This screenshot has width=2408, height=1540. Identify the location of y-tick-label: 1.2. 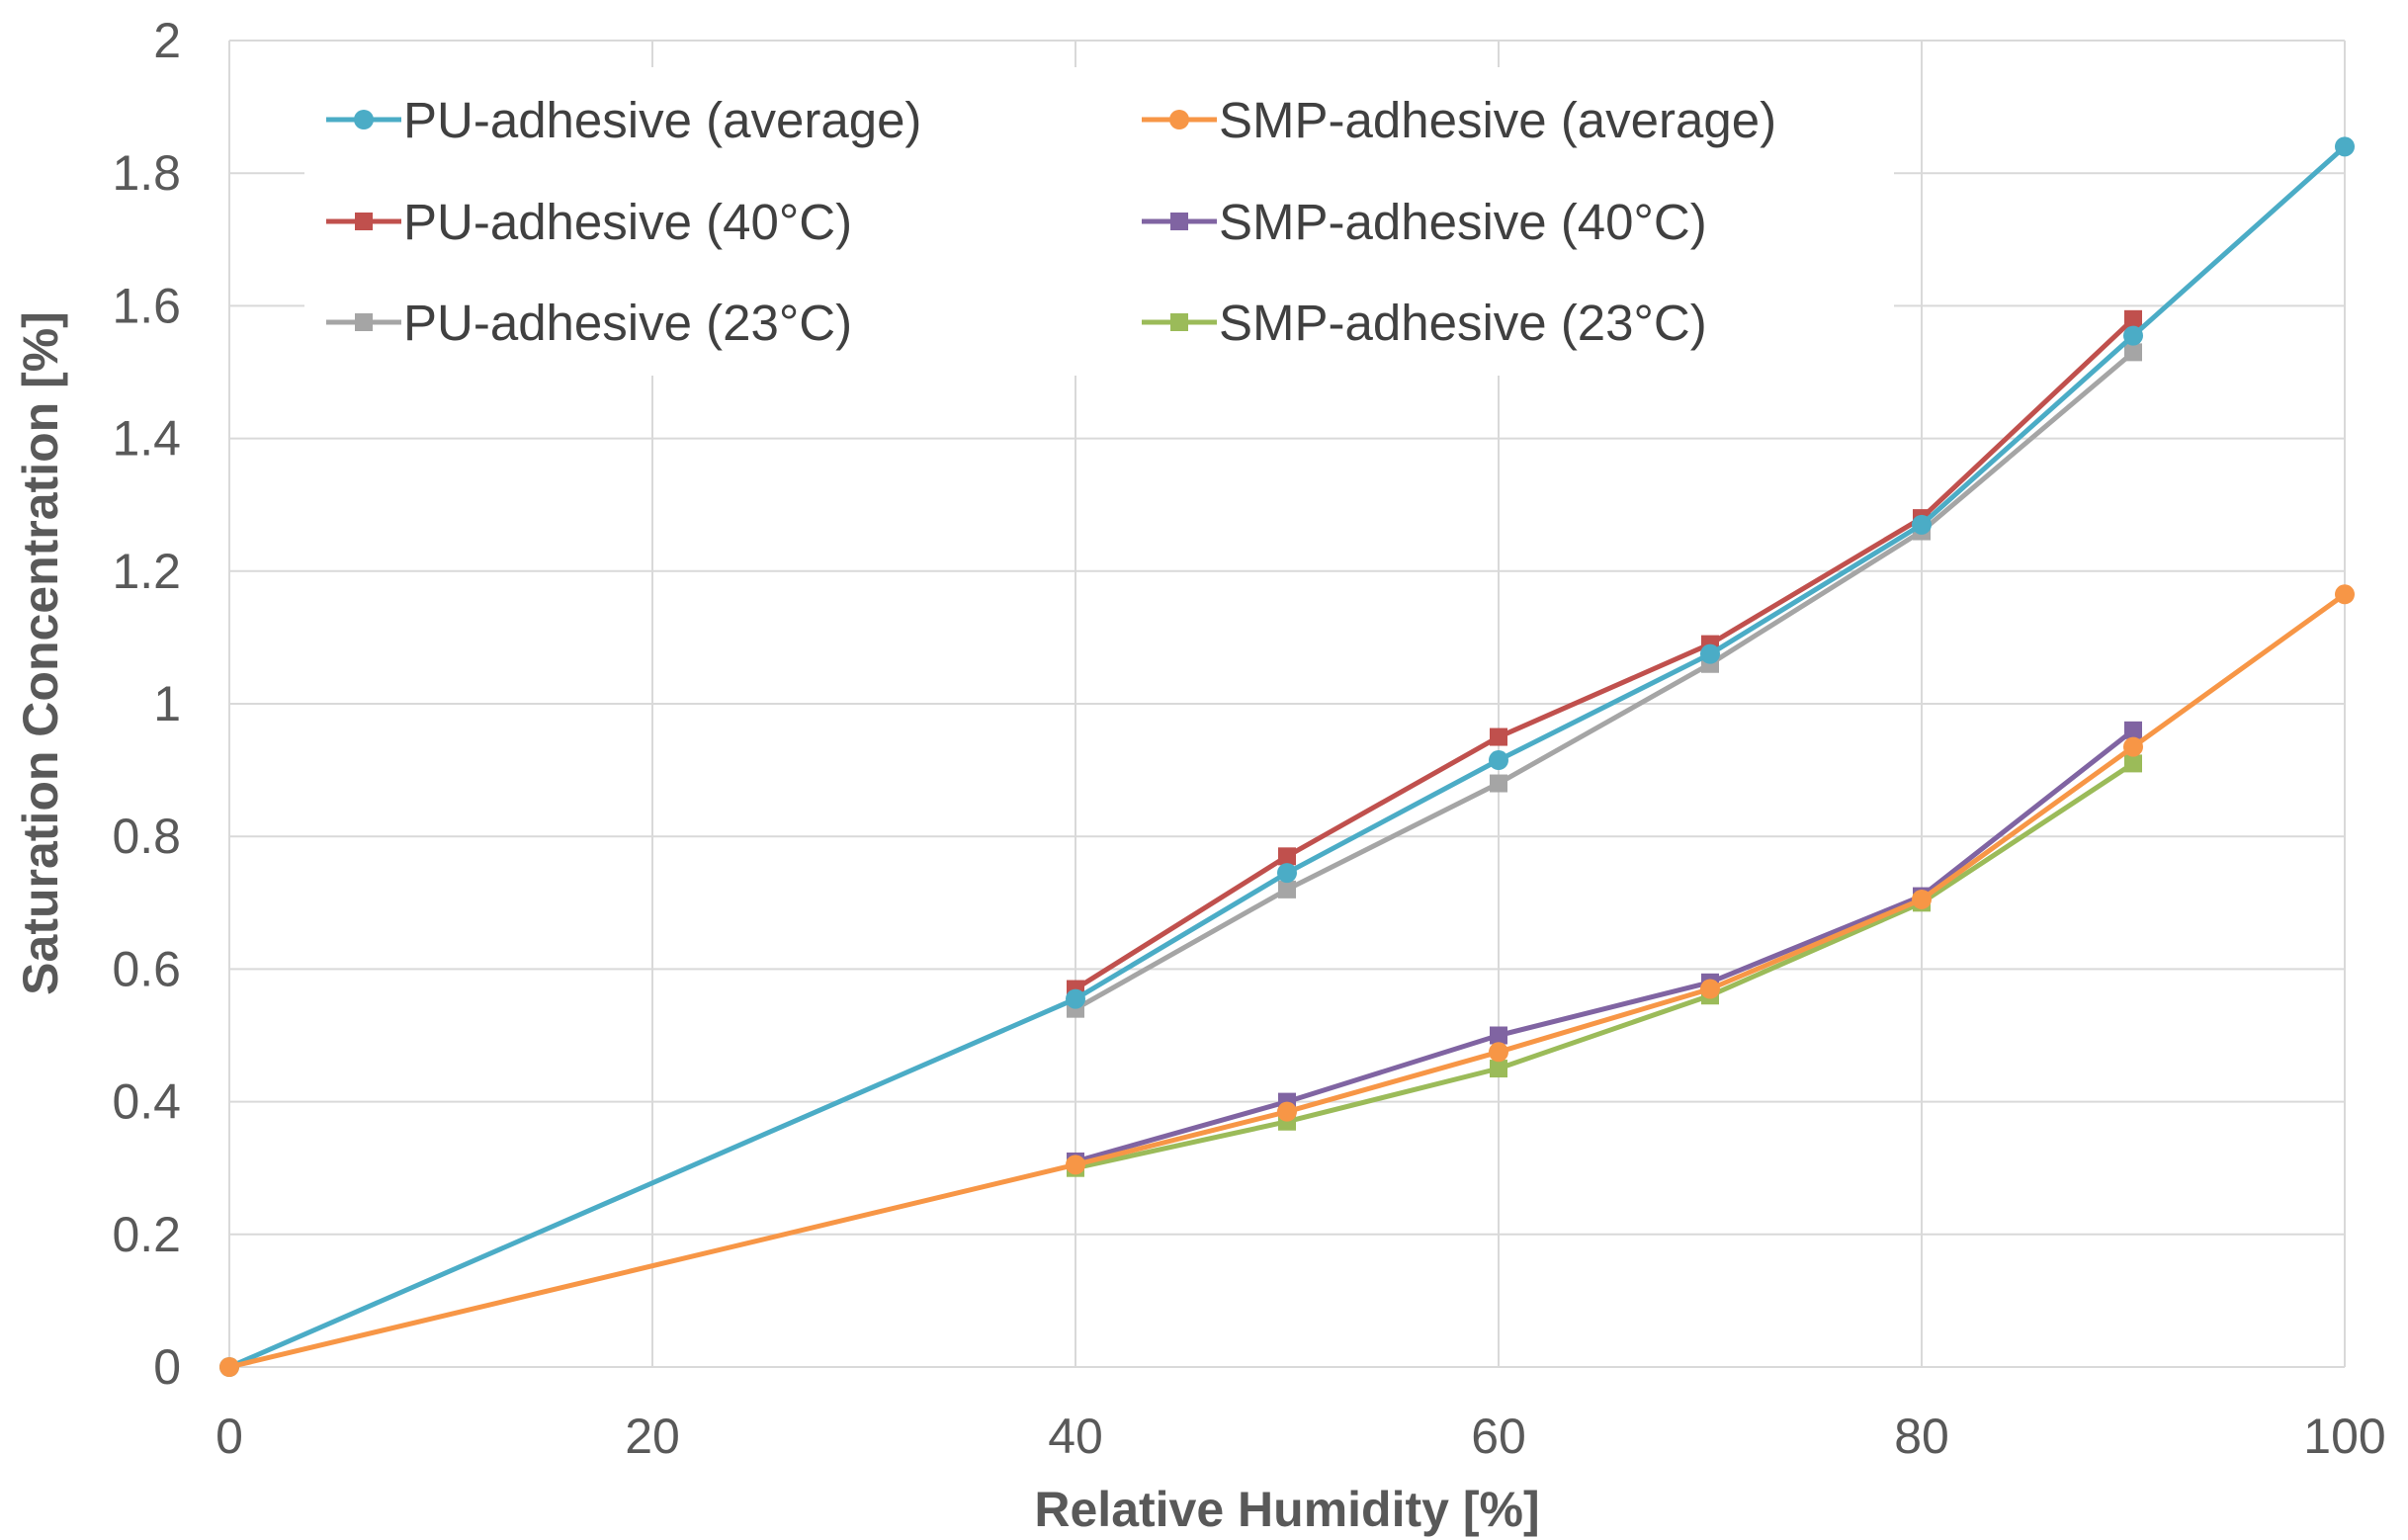
(146, 572).